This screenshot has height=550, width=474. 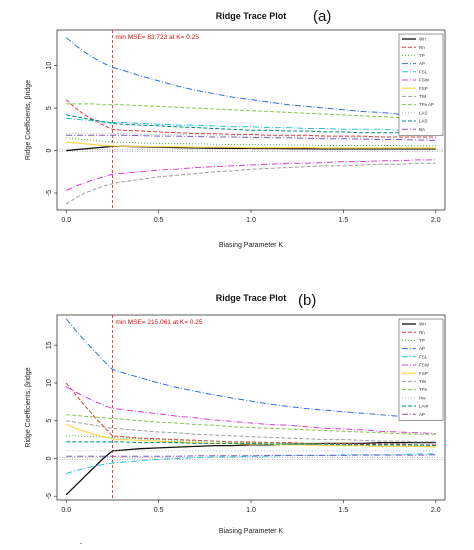 What do you see at coordinates (422, 397) in the screenshot?
I see `legend-entry: Hw` at bounding box center [422, 397].